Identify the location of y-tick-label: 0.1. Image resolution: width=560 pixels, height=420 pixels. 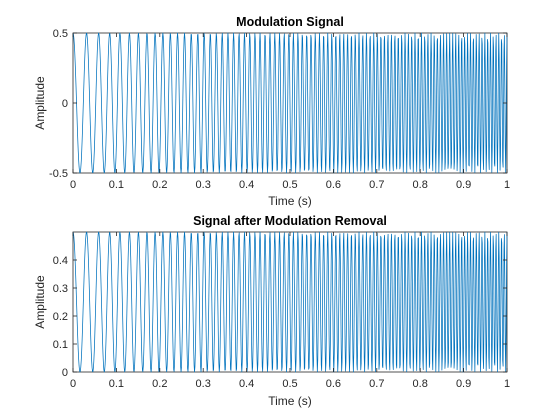
(60, 345).